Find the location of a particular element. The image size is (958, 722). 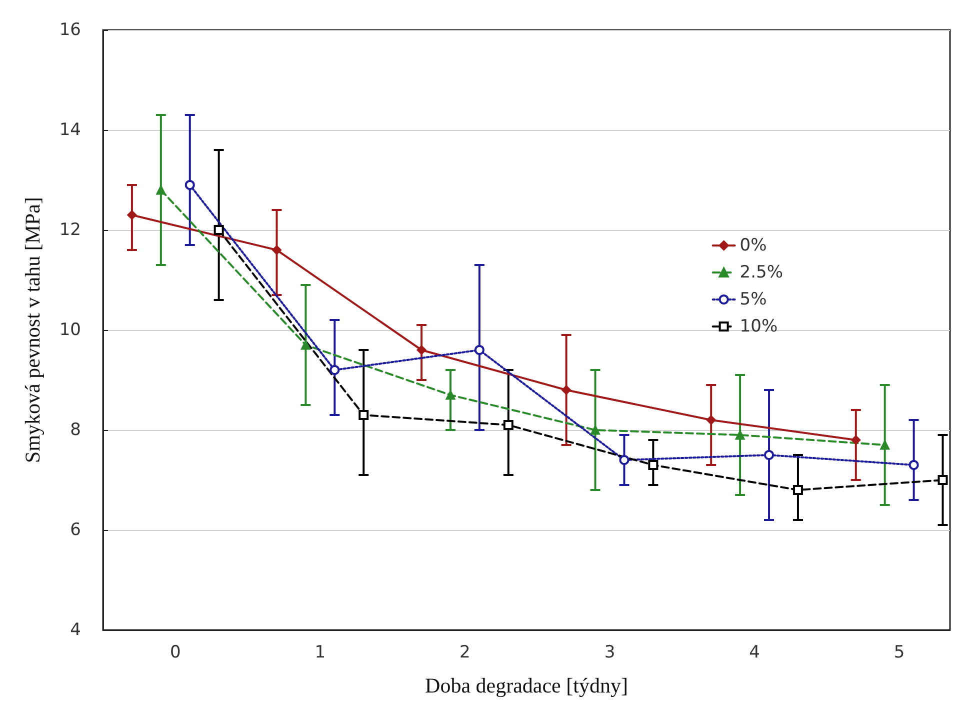

x-tick-label: 4 is located at coordinates (754, 652).